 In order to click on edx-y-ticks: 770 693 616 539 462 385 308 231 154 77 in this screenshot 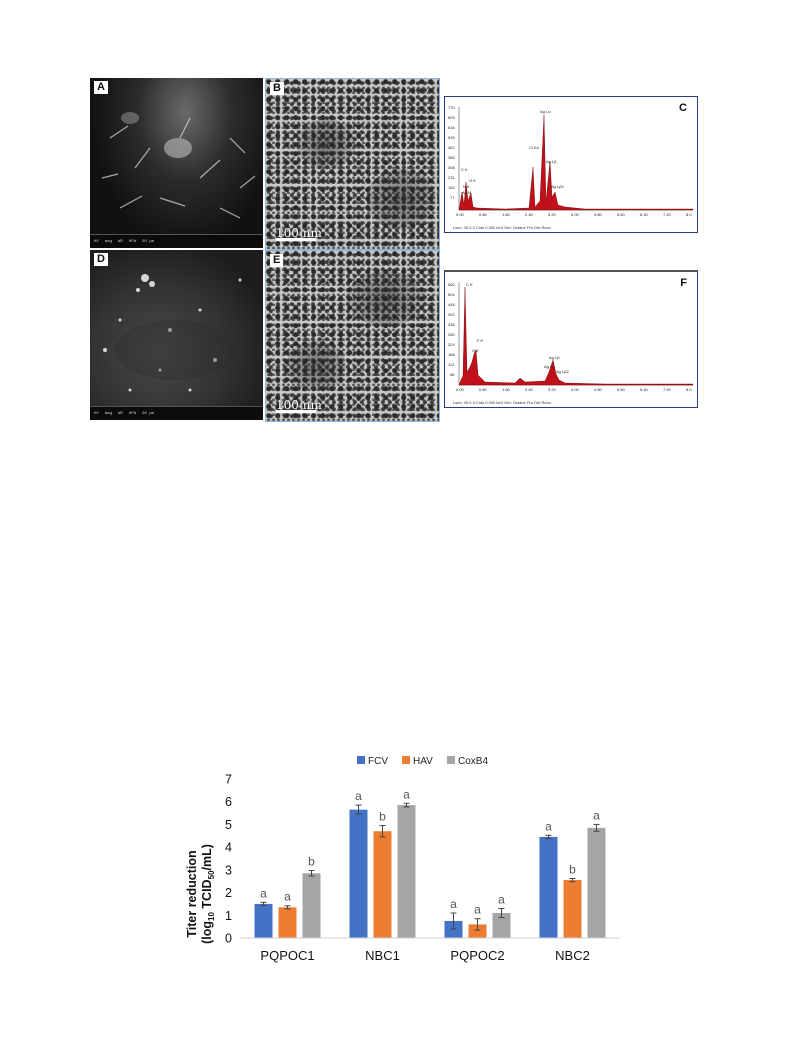, I will do `click(451, 152)`.